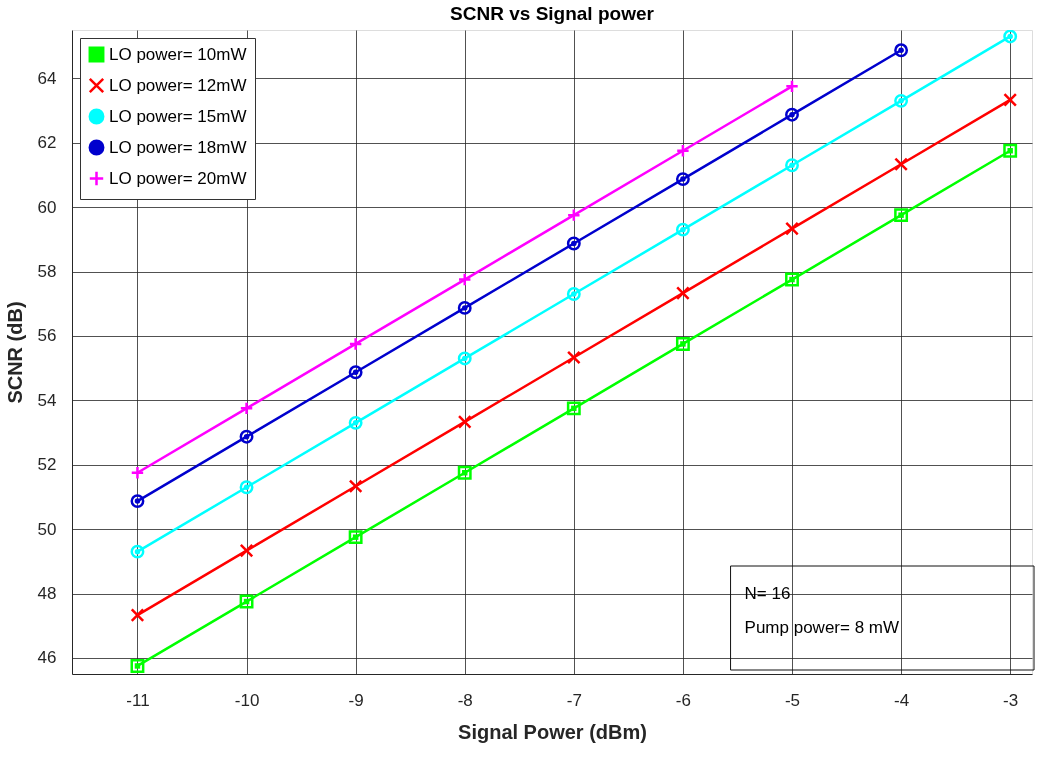 The width and height of the screenshot is (1053, 771). What do you see at coordinates (47, 593) in the screenshot?
I see `y-tick-label: 48` at bounding box center [47, 593].